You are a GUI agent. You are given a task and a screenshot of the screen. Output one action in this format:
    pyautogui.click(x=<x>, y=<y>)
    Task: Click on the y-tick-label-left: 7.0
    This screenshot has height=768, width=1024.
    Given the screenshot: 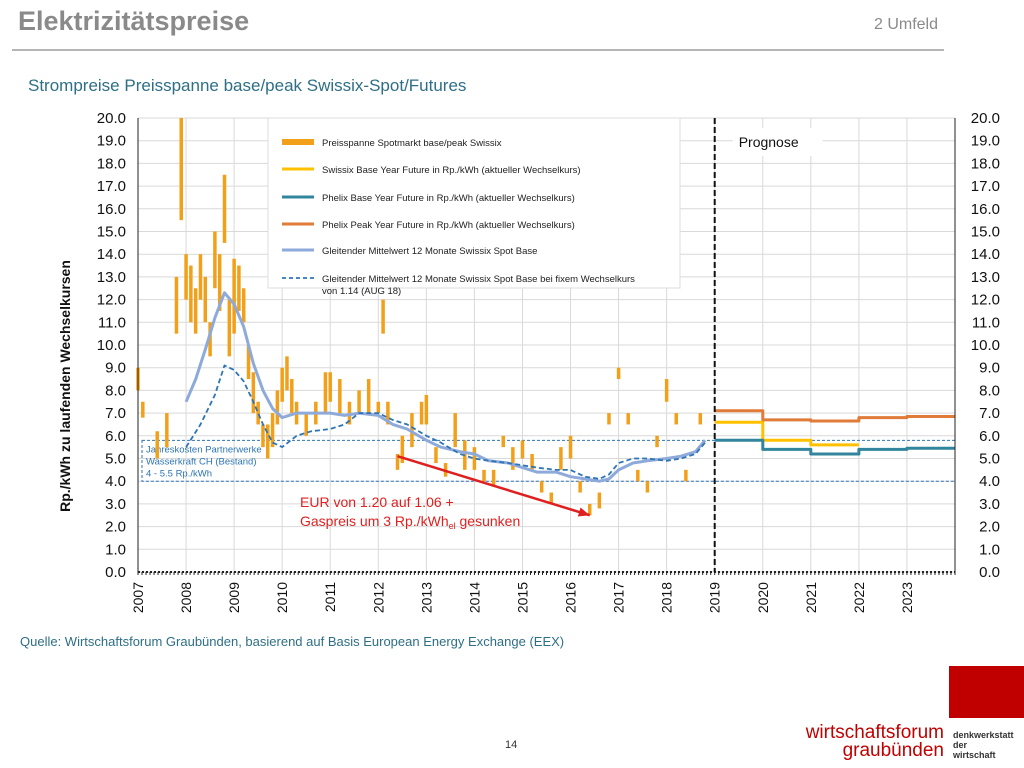 What is the action you would take?
    pyautogui.click(x=115, y=413)
    